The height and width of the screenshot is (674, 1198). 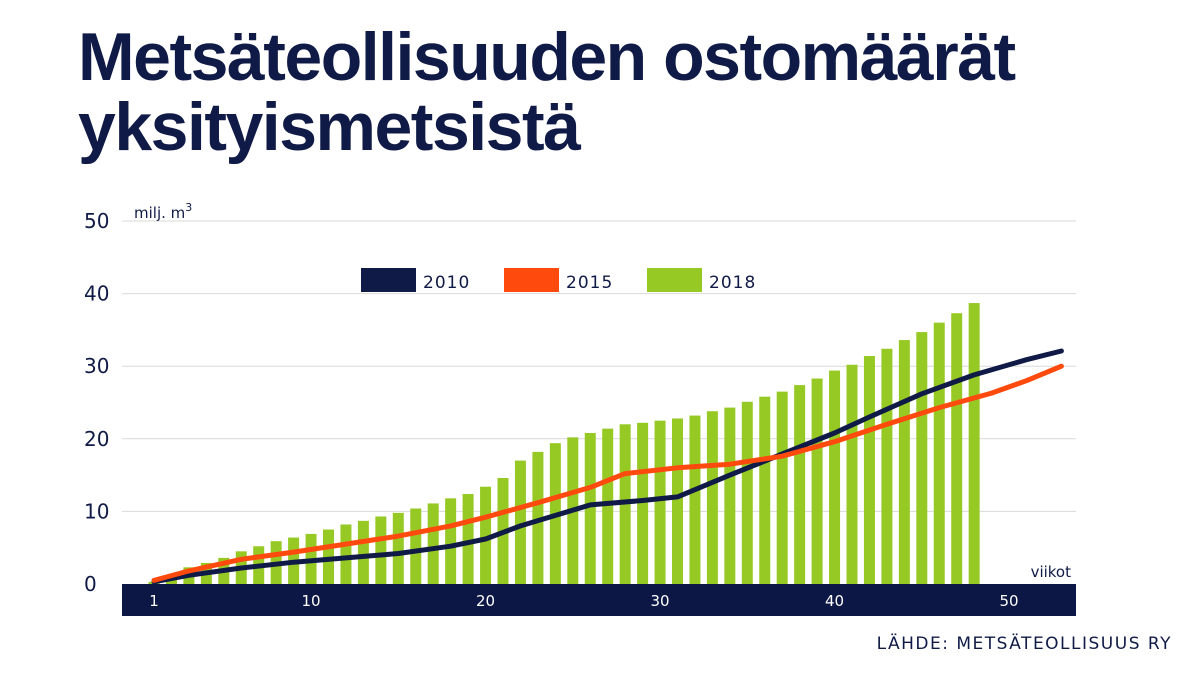 What do you see at coordinates (96, 511) in the screenshot?
I see `y-tick-label: 10` at bounding box center [96, 511].